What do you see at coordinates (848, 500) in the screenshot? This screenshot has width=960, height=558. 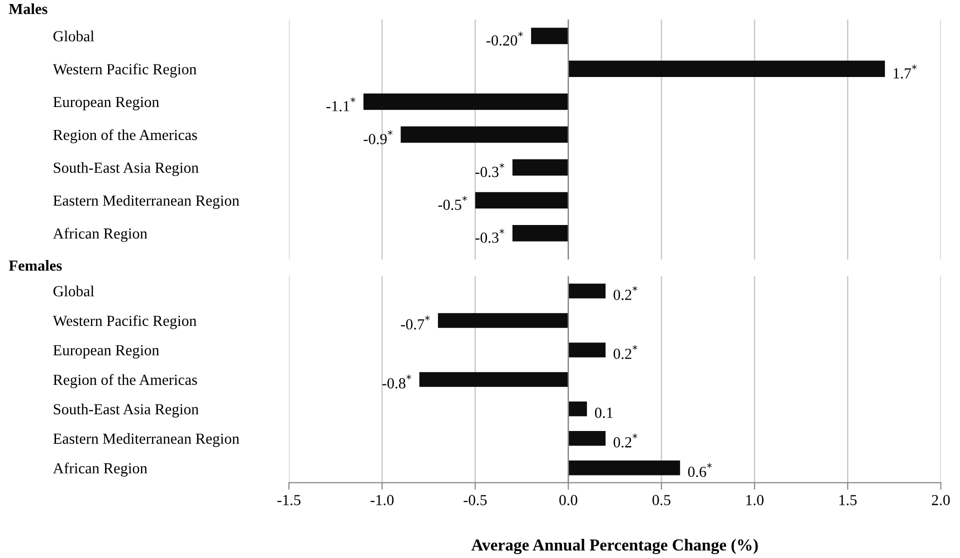 I see `x-tick-label: 1.5` at bounding box center [848, 500].